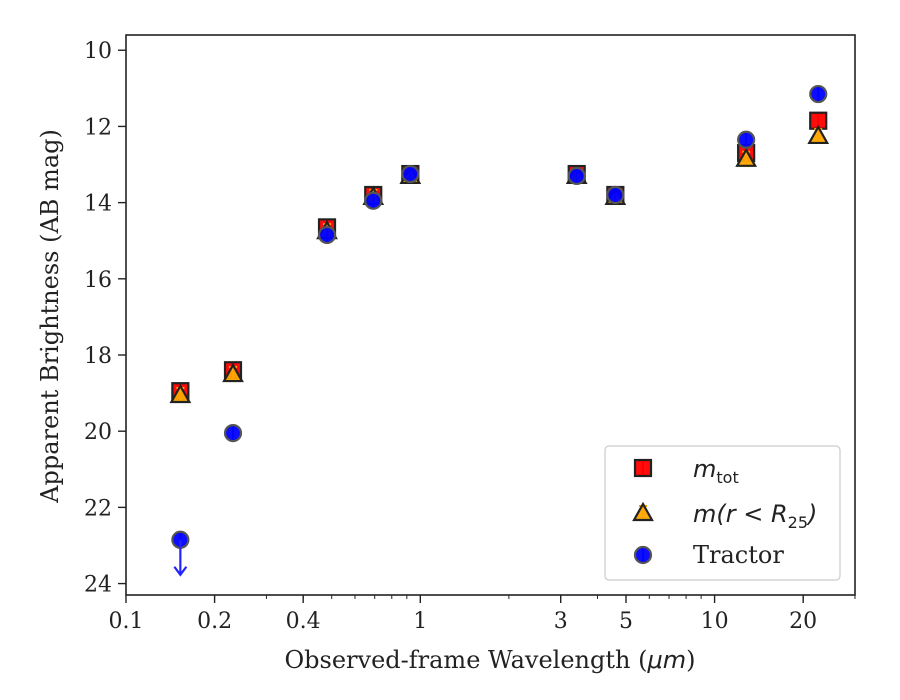 This screenshot has width=900, height=700. I want to click on y-tick-label: 14, so click(98, 204).